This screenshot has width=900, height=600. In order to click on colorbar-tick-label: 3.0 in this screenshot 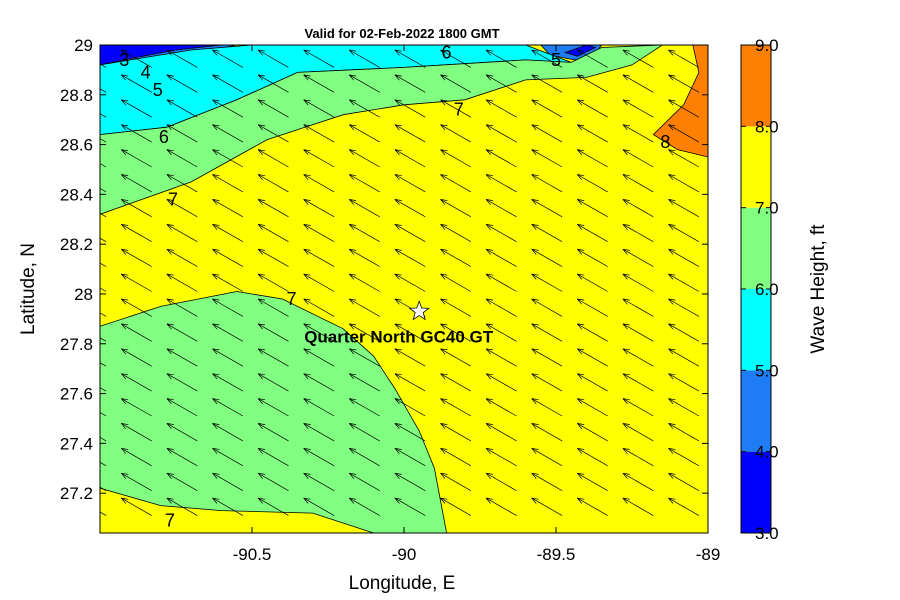, I will do `click(767, 533)`.